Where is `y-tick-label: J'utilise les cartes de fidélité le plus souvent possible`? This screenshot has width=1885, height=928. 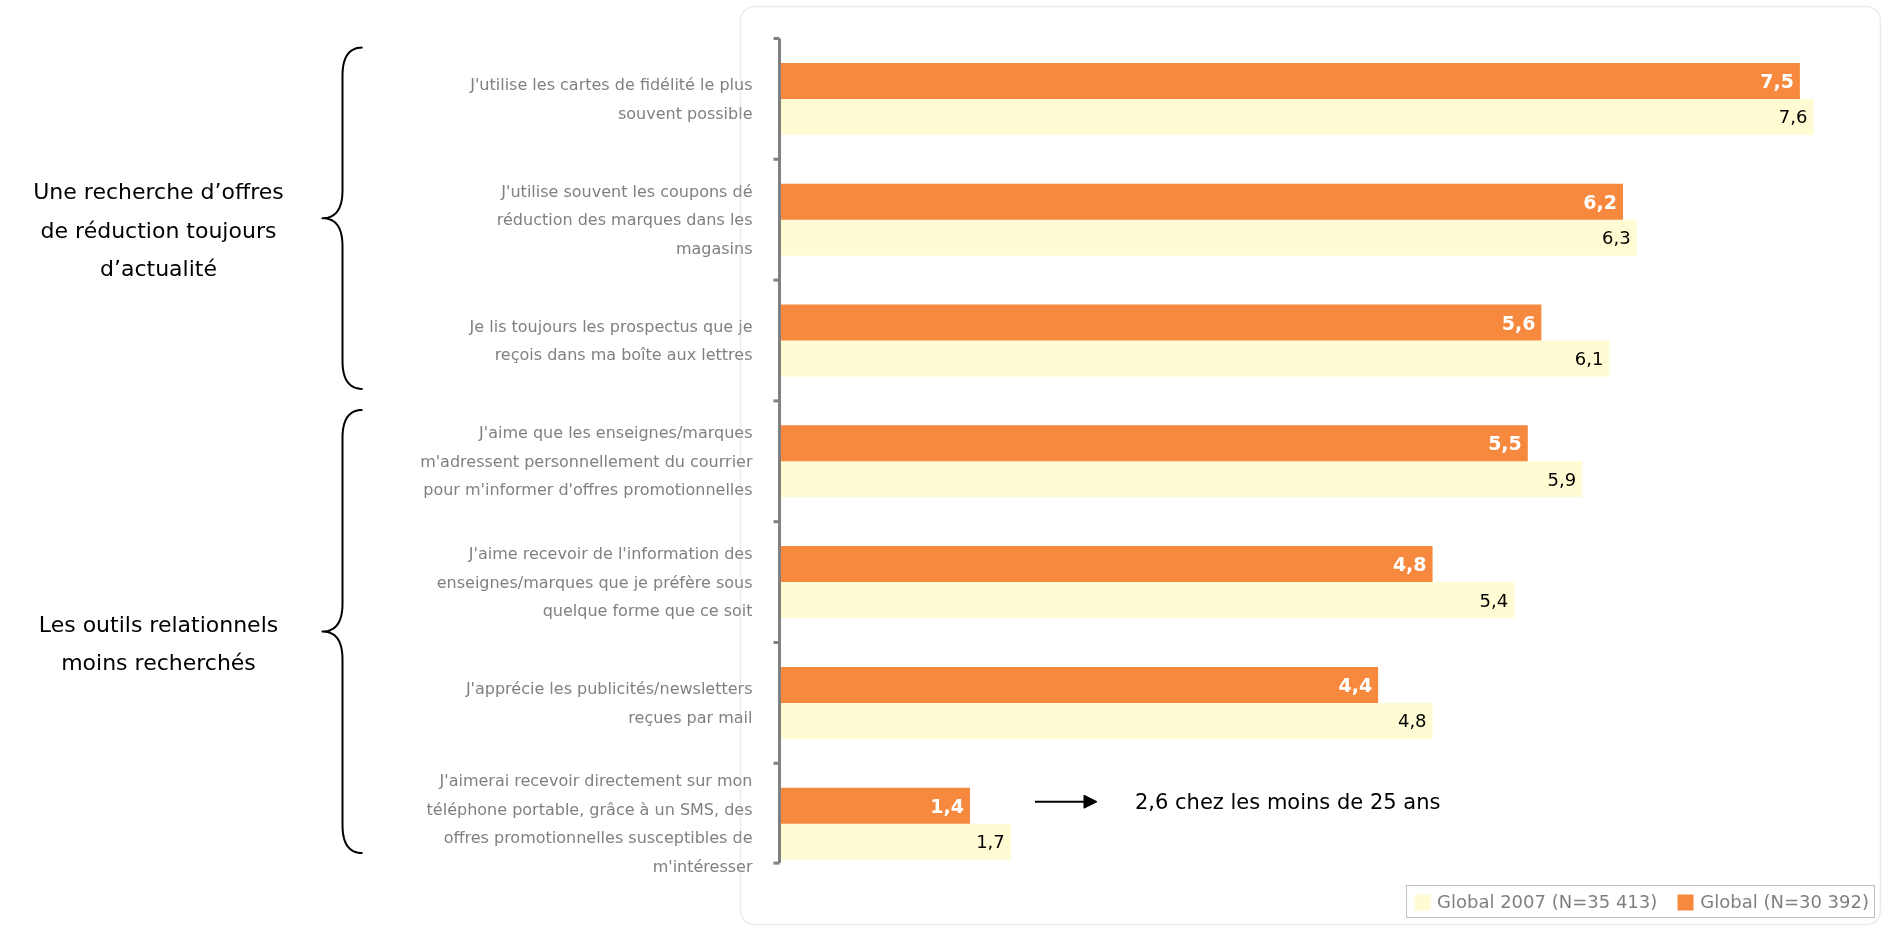
y-tick-label: J'utilise les cartes de fidélité le plus souvent possible is located at coordinates (611, 99).